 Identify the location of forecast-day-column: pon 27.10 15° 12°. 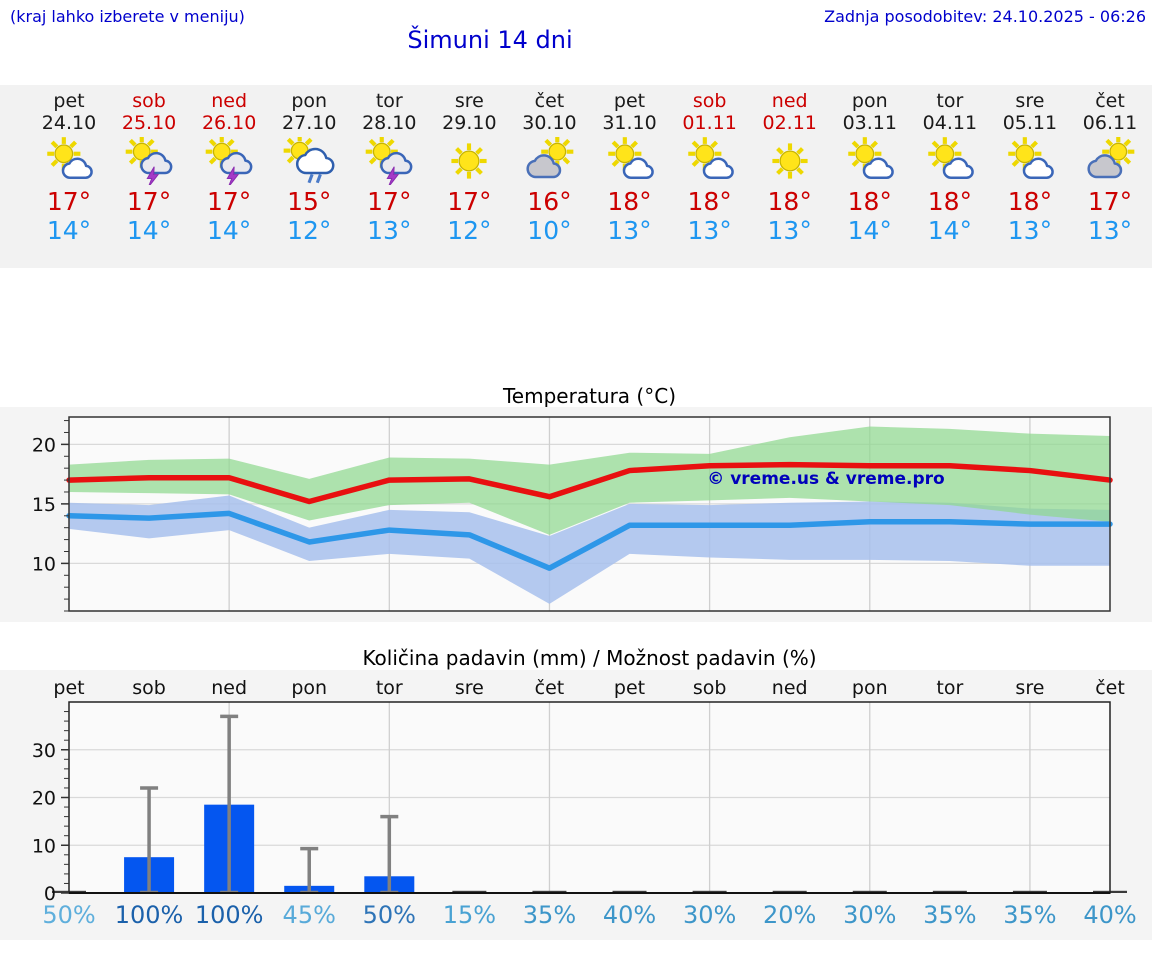
(309, 165).